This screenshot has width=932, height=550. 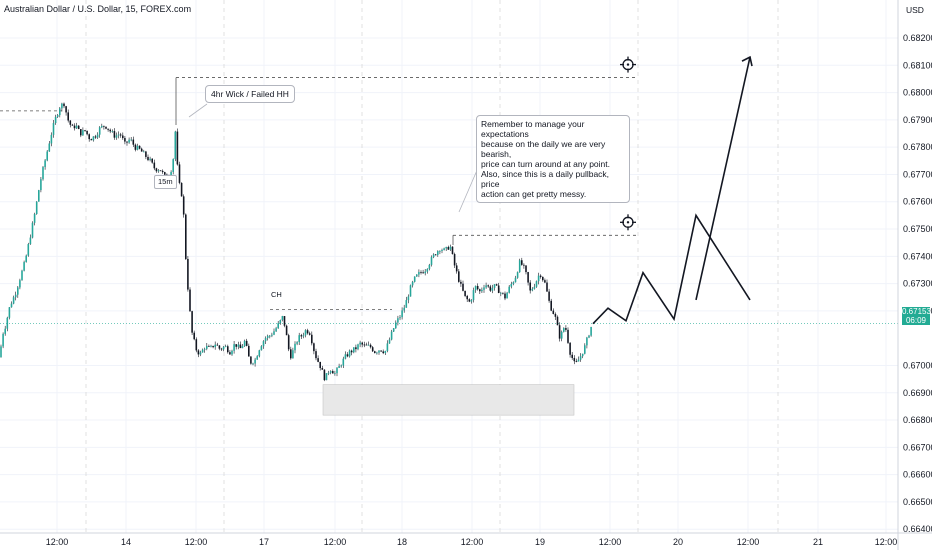 What do you see at coordinates (534, 194) in the screenshot?
I see `note-line: action can get pretty messy.` at bounding box center [534, 194].